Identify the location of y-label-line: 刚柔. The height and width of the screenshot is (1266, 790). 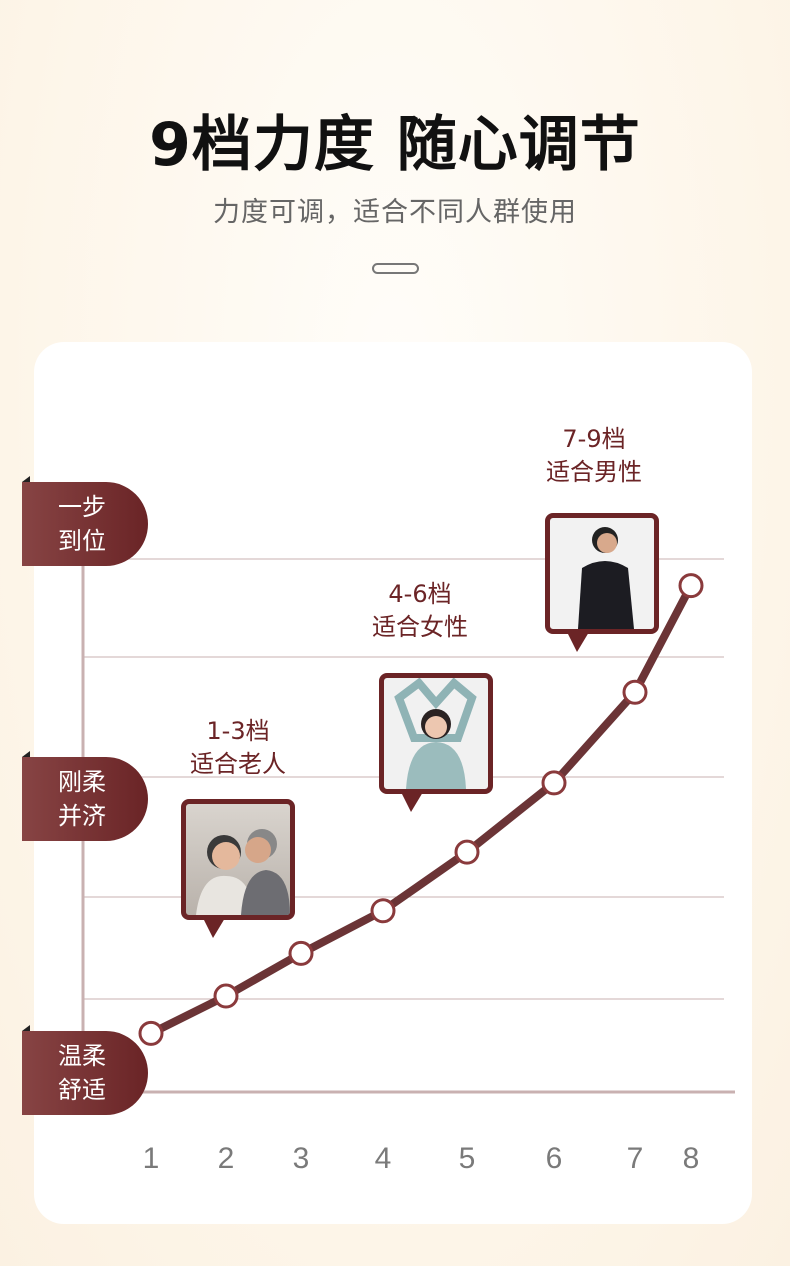
(82, 782).